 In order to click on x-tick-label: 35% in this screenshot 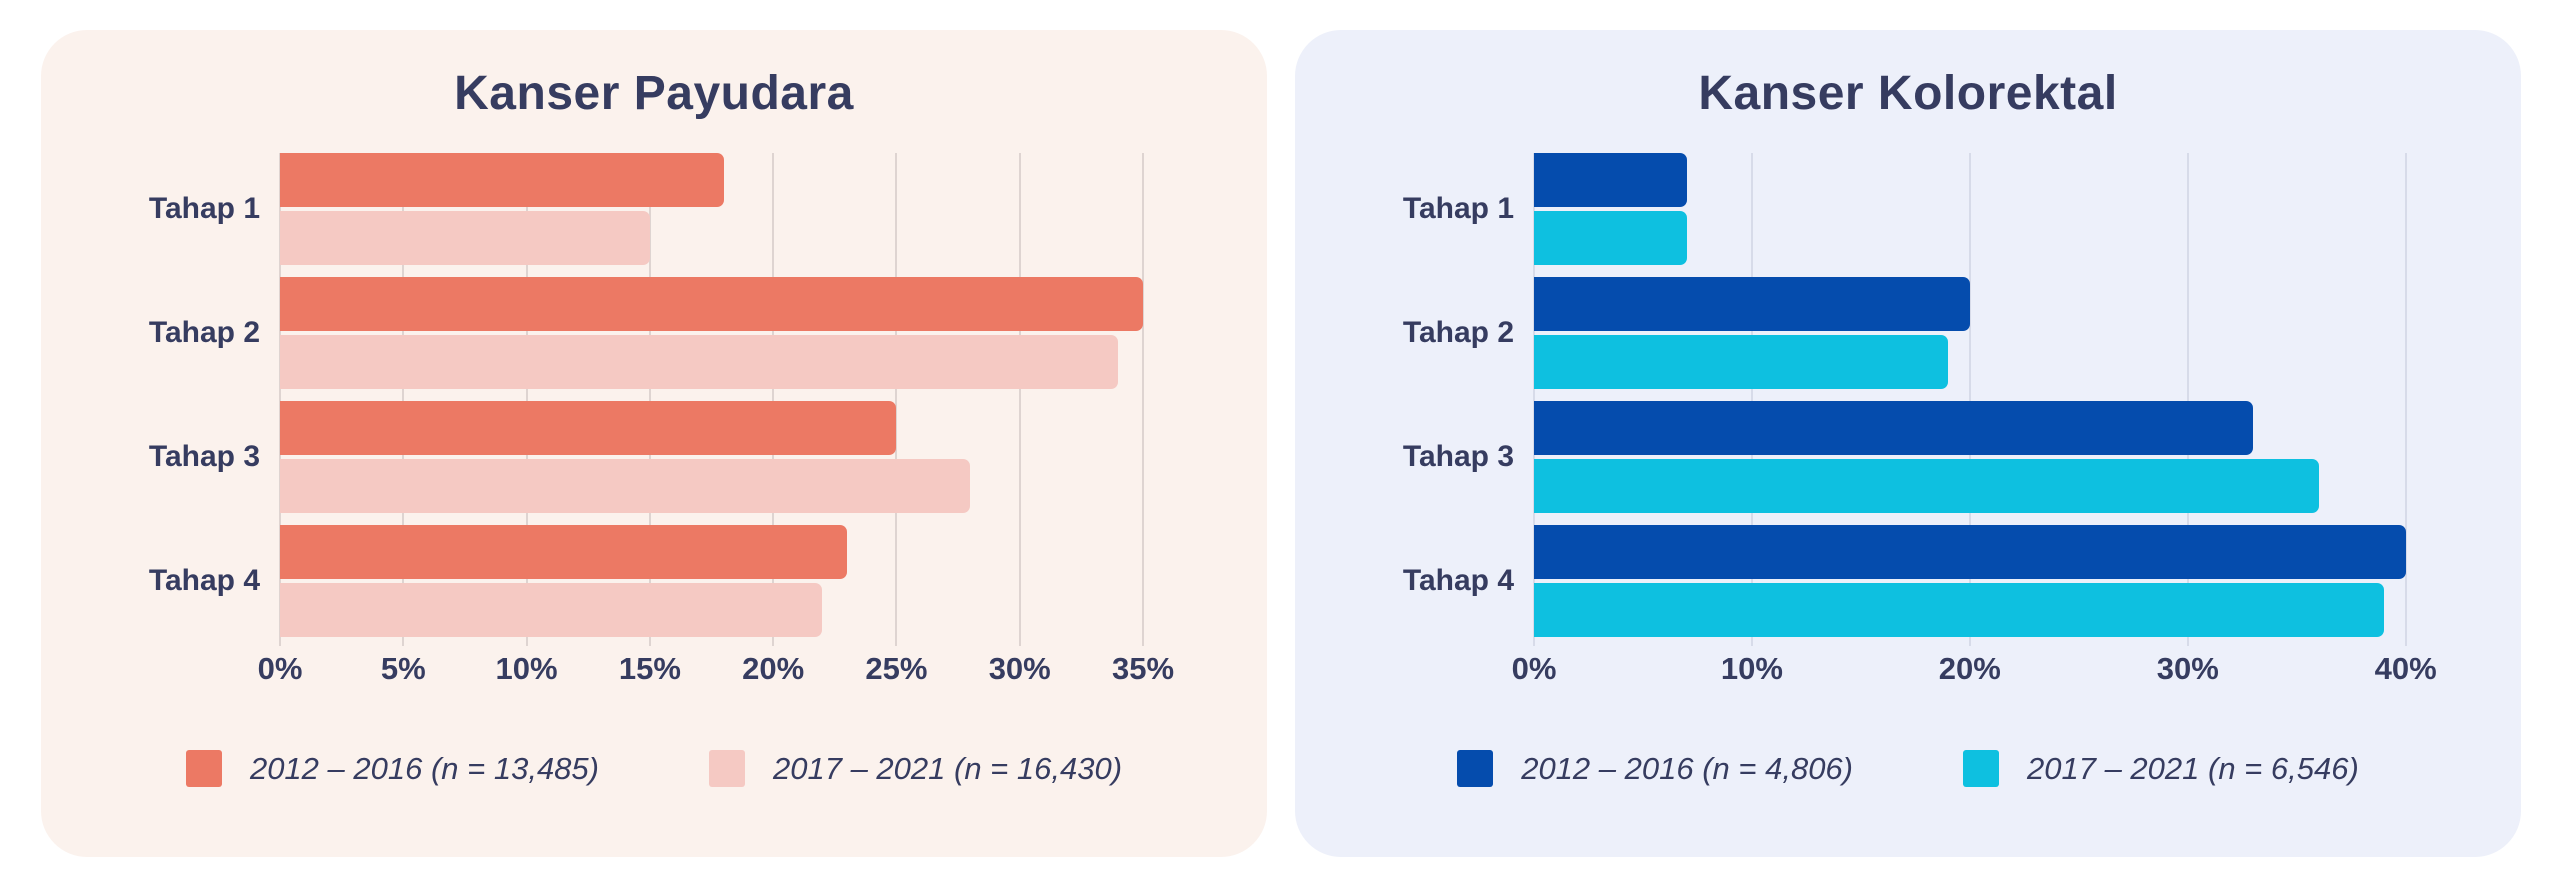, I will do `click(1143, 668)`.